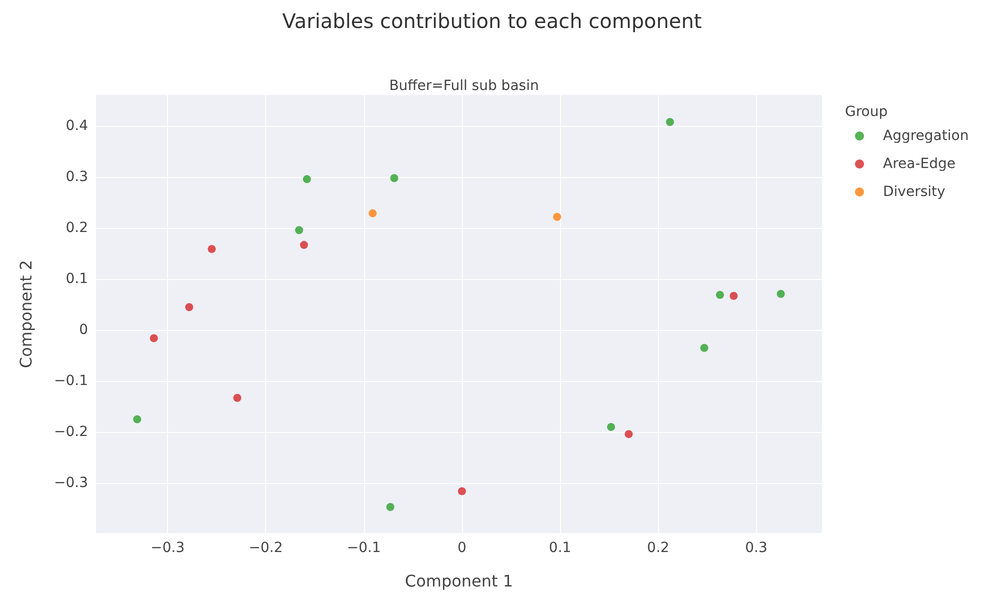 Image resolution: width=984 pixels, height=596 pixels. I want to click on legend-label: Aggregation, so click(926, 136).